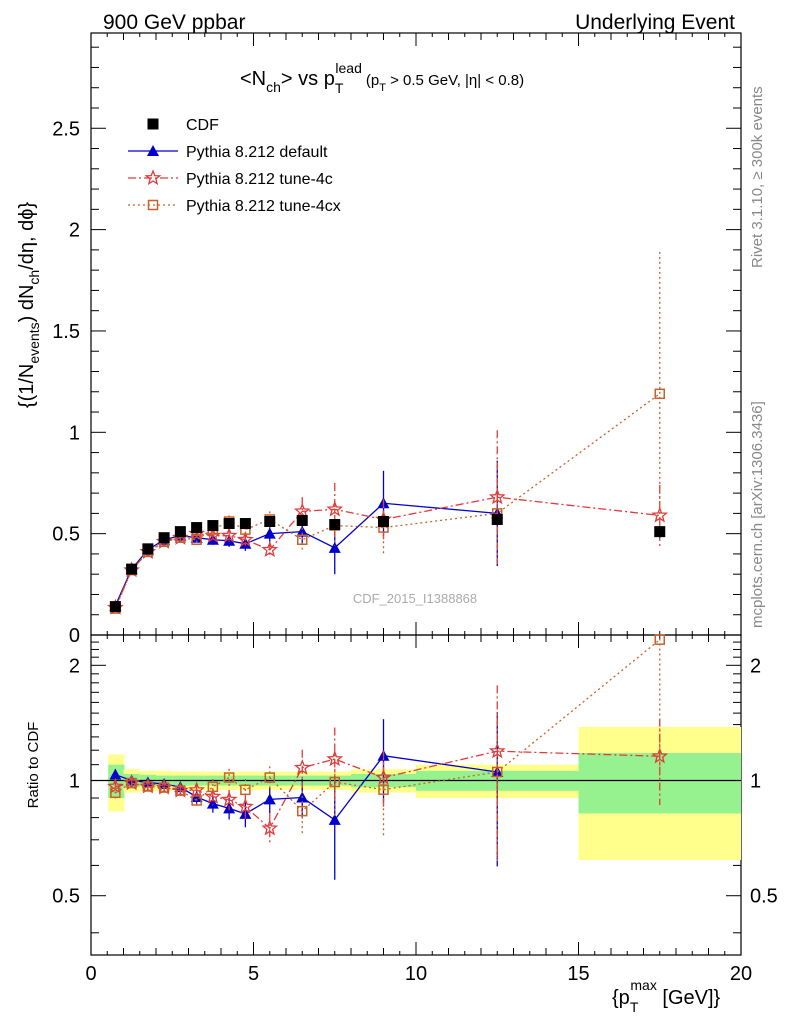  What do you see at coordinates (202, 125) in the screenshot?
I see `legend-label-cdf: CDF` at bounding box center [202, 125].